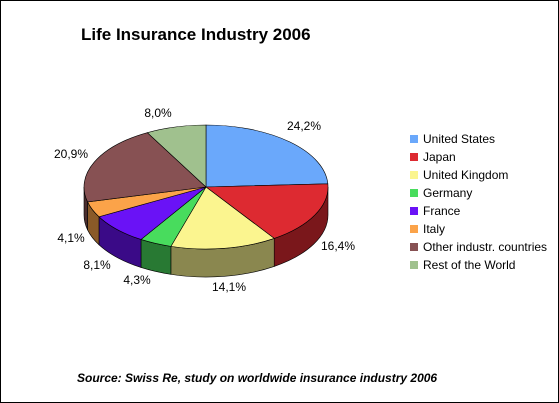 The image size is (559, 403). I want to click on chart-title: Life Insurance Industry 2006, so click(196, 34).